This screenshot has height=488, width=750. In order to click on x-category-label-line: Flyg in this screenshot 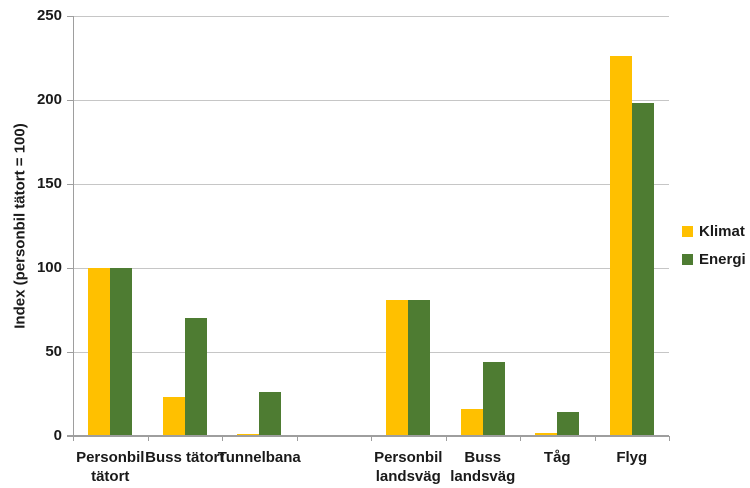, I will do `click(632, 457)`.